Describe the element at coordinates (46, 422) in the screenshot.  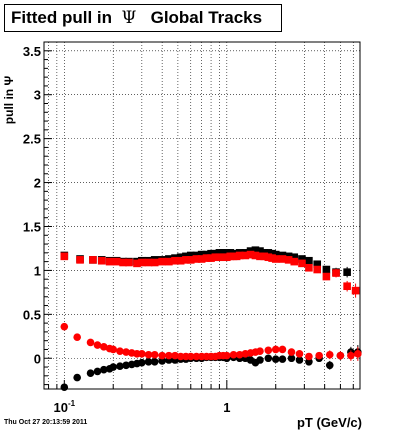
I see `timestamp-footer: Thu Oct 27 20:13:59 2011` at that location.